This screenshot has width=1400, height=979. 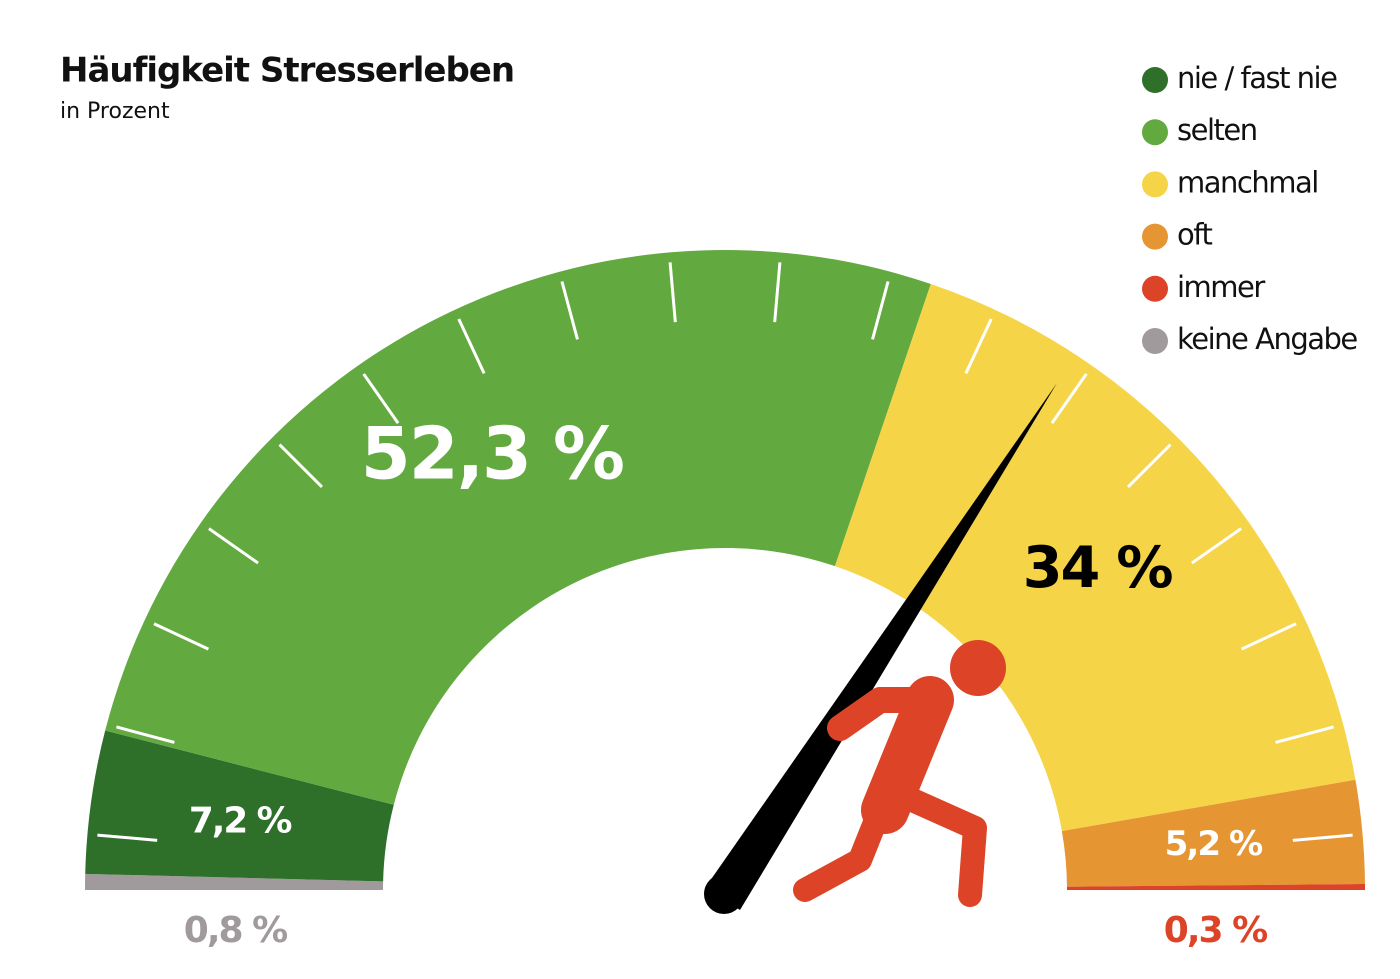 What do you see at coordinates (235, 930) in the screenshot?
I see `value-label: 0,8 %` at bounding box center [235, 930].